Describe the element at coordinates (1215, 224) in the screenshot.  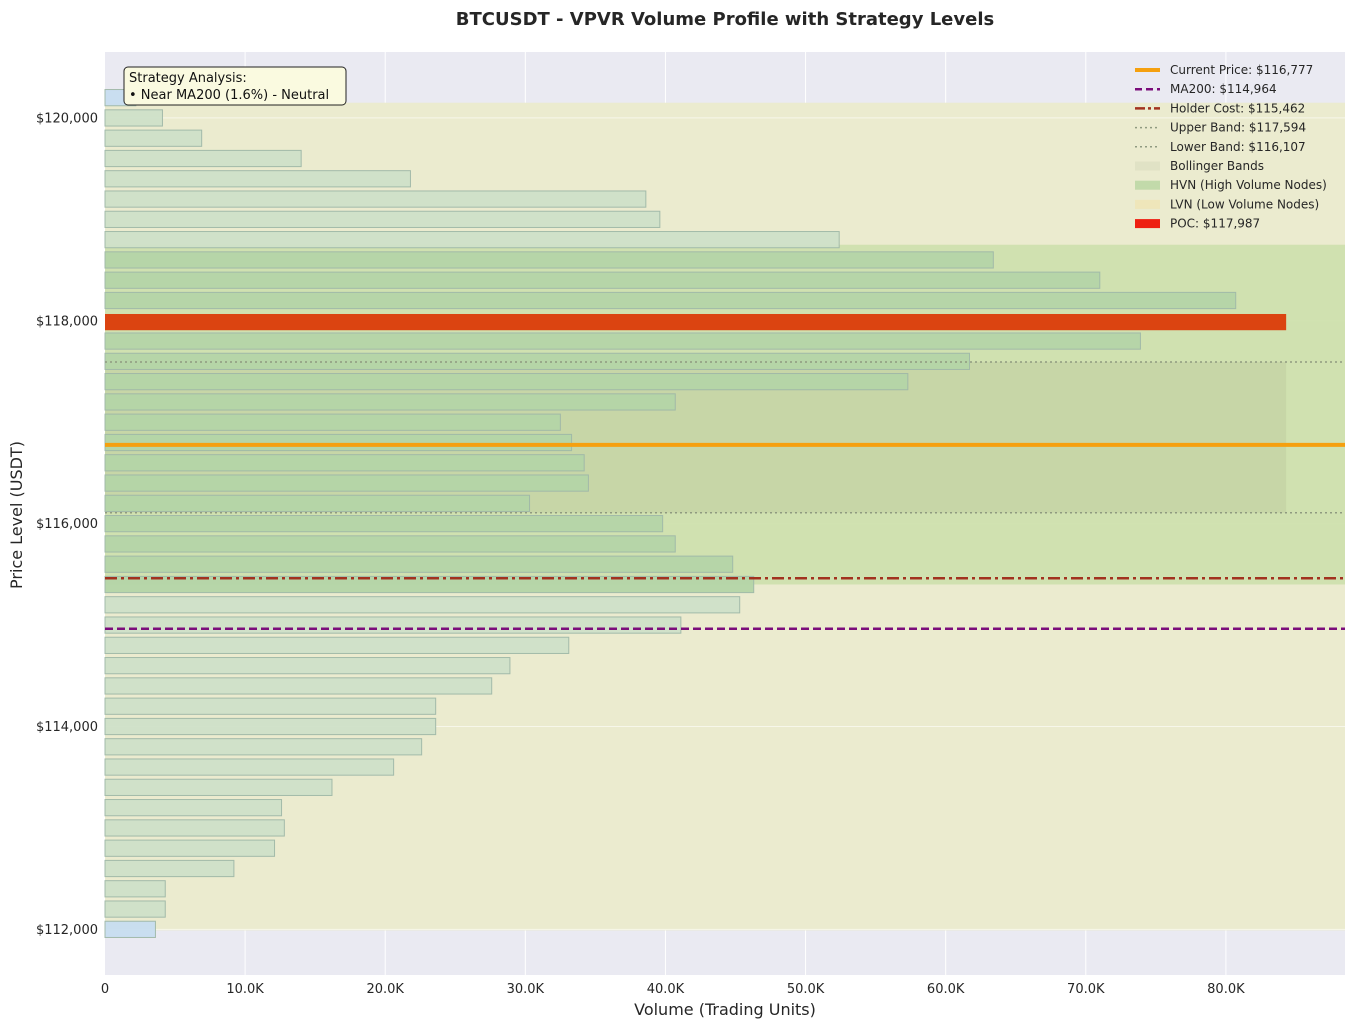
I see `legend-label: POC: $117,987` at that location.